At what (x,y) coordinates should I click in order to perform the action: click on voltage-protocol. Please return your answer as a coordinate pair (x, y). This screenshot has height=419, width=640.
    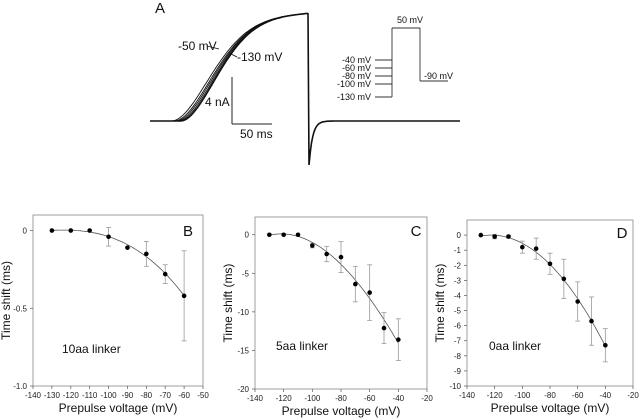
    Looking at the image, I should click on (411, 62).